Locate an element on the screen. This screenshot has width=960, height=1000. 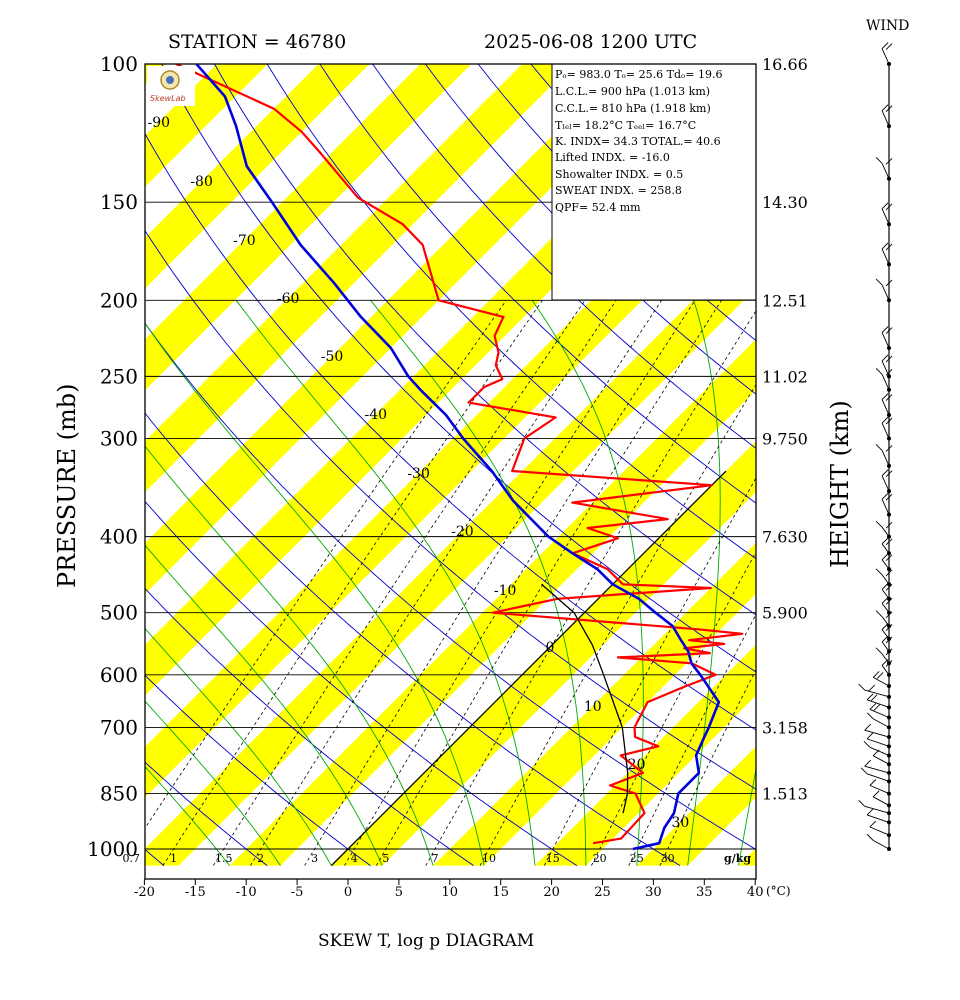
pressure-label: 600 is located at coordinates (119, 675).